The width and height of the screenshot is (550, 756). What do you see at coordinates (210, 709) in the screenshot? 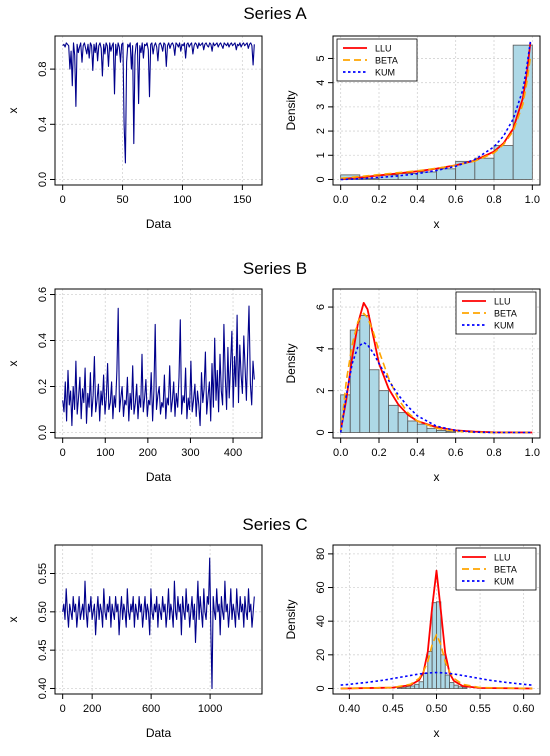
I see `x-tick-label: 1000` at bounding box center [210, 709].